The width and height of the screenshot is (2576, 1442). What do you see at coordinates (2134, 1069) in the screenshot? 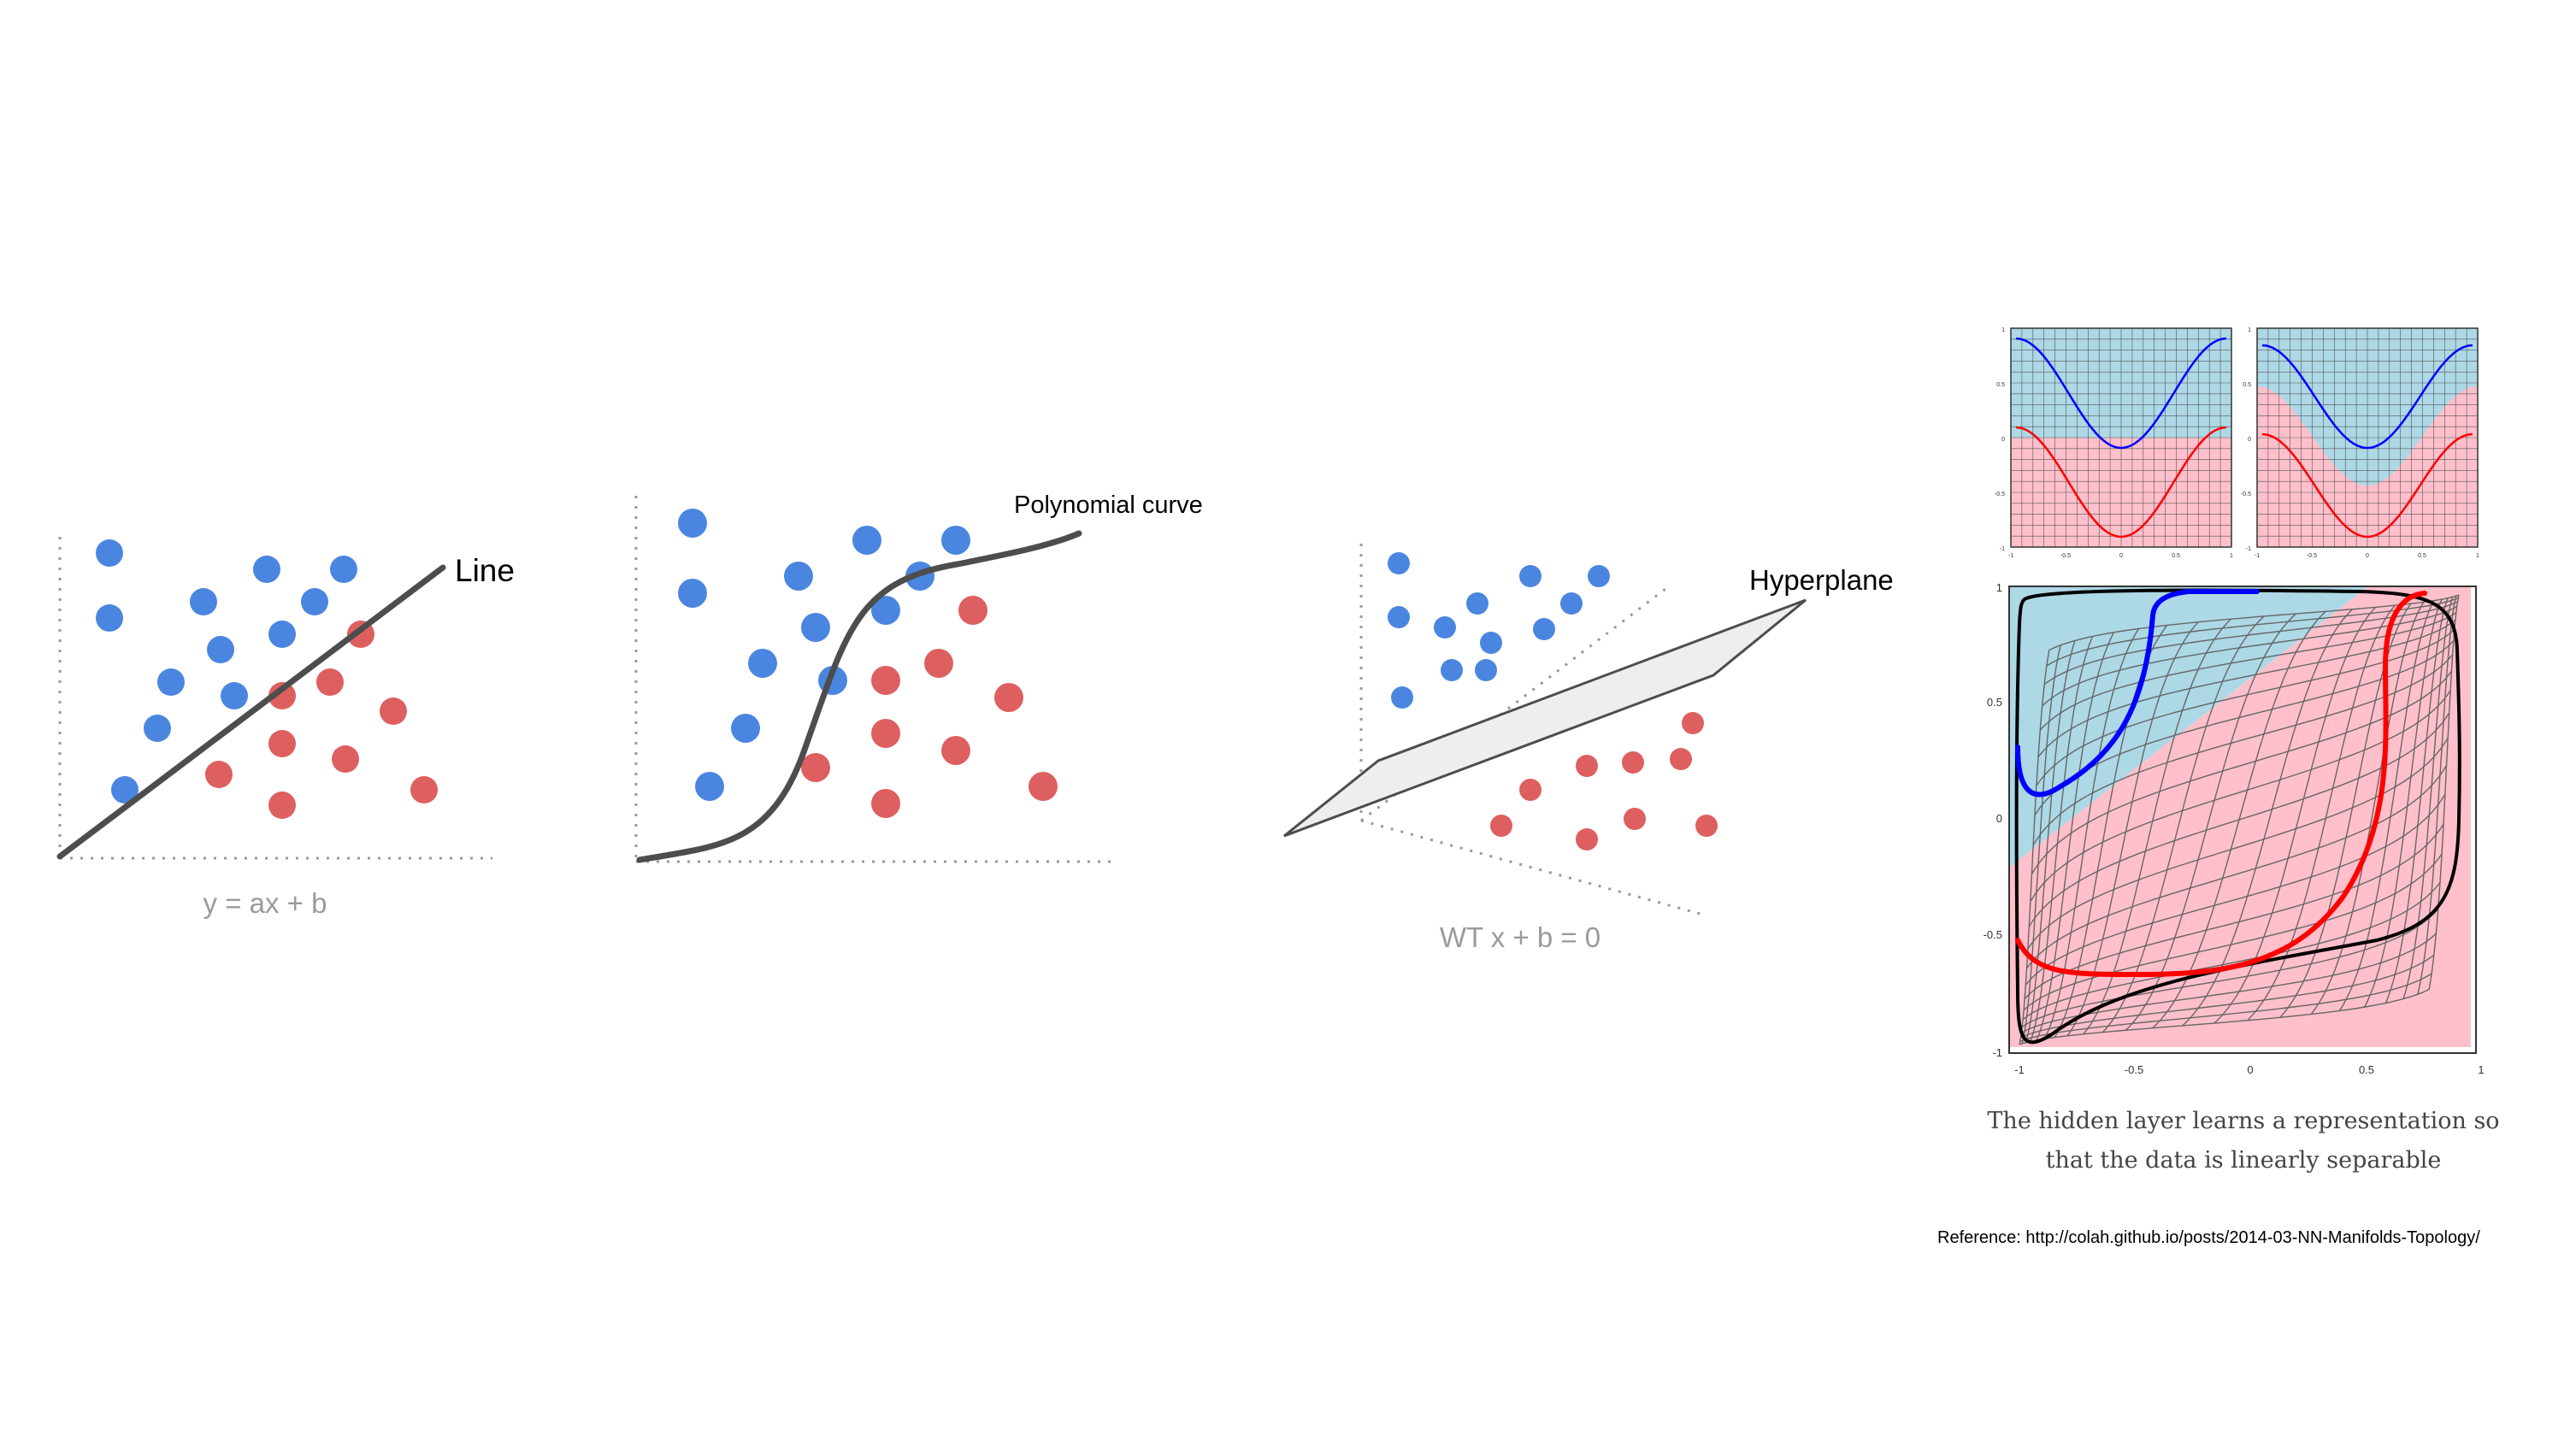
I see `tick-x: -0.5` at bounding box center [2134, 1069].